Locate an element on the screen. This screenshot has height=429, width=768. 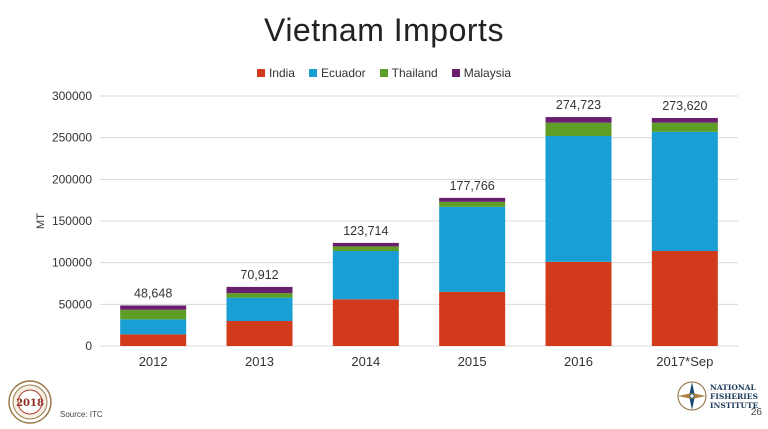
y-tick-label: 50000 is located at coordinates (76, 304).